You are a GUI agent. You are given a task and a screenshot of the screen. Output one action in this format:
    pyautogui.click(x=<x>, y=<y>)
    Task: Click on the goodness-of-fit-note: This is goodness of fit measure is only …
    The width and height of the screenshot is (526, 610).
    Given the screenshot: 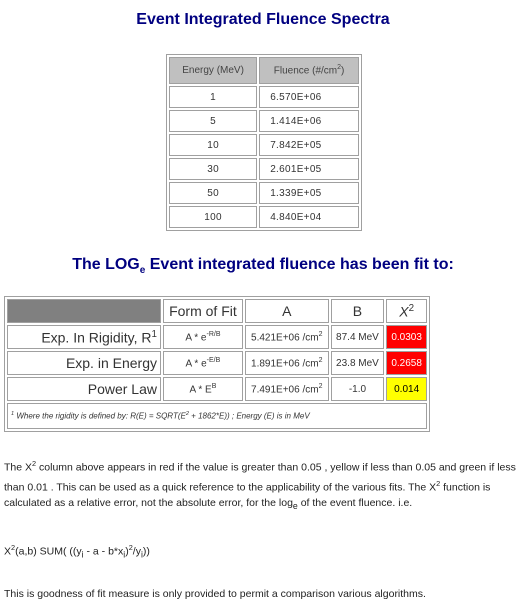 What is the action you would take?
    pyautogui.click(x=215, y=594)
    